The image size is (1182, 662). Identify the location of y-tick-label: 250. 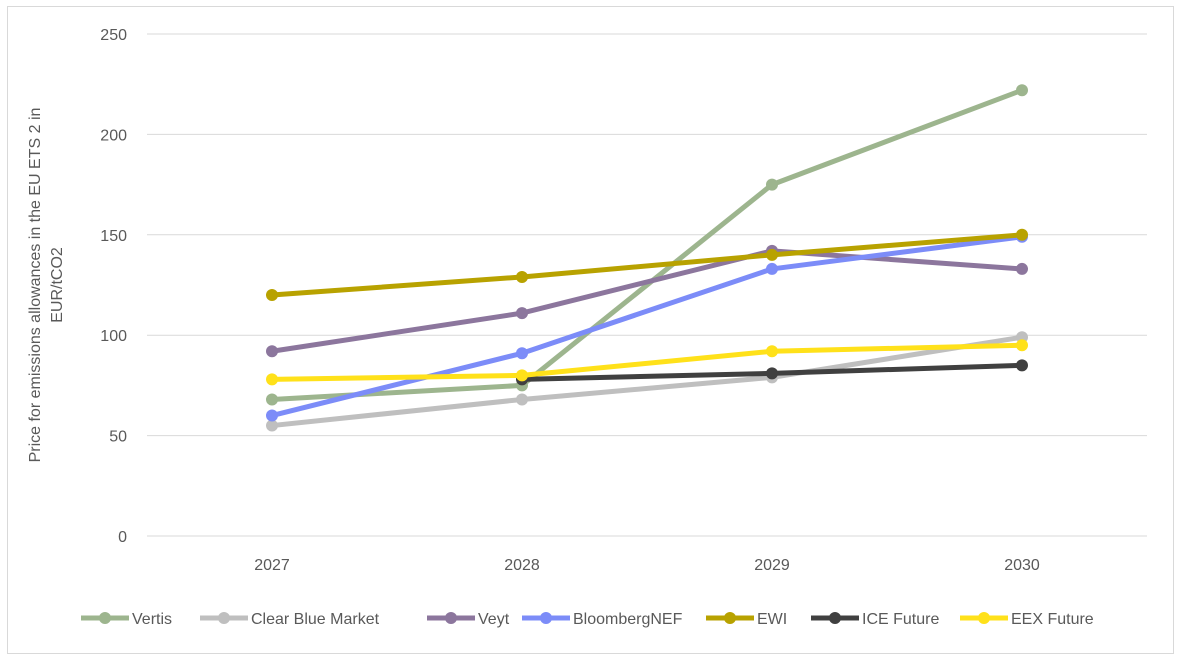
(113, 35).